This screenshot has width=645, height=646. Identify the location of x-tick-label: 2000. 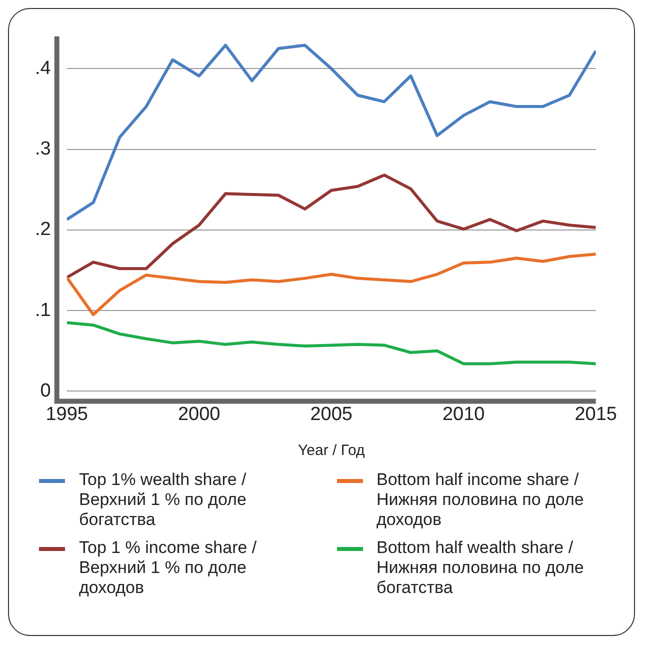
(199, 414).